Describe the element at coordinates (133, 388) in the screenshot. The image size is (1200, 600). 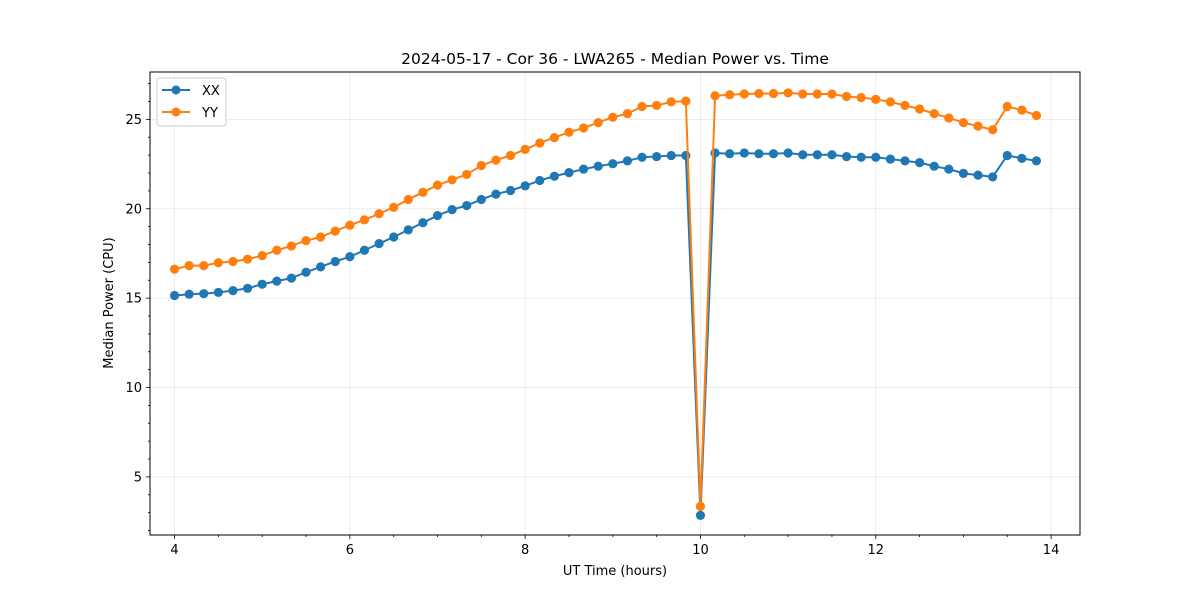
I see `y-tick-label: 10` at that location.